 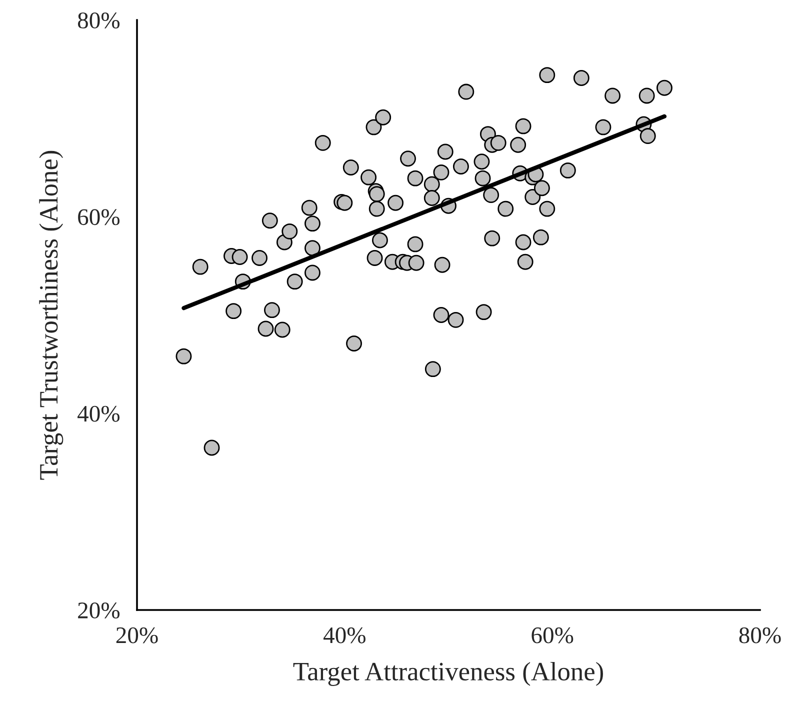 I want to click on y-tick-label: 20%, so click(x=99, y=610).